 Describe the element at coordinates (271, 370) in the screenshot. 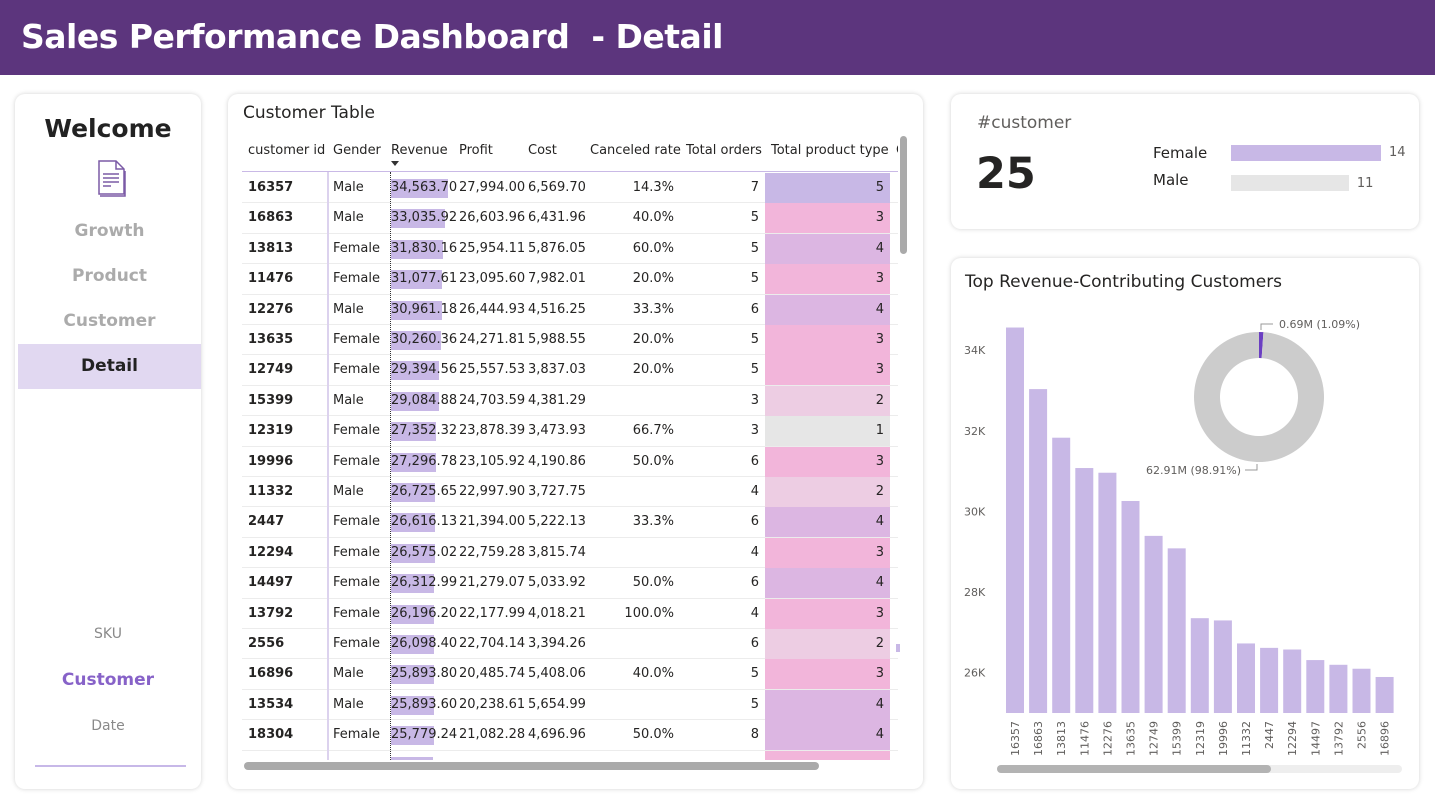

I see `customer-id-cell: 12749` at that location.